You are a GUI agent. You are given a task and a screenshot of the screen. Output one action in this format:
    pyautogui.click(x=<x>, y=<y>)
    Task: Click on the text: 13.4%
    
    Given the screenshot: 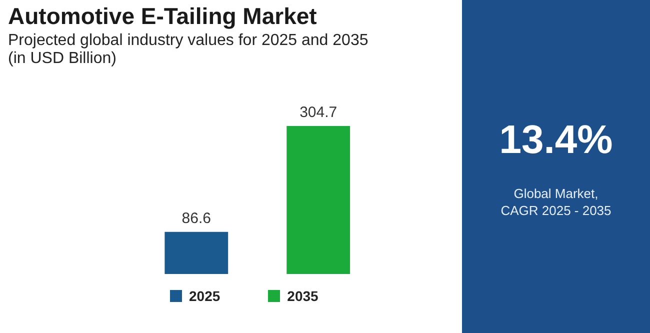 What is the action you would take?
    pyautogui.click(x=556, y=140)
    